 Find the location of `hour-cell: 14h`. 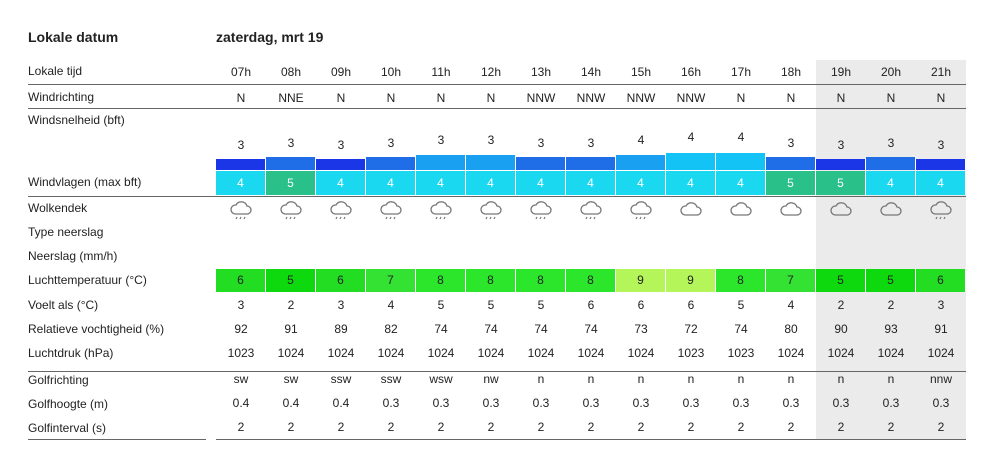

hour-cell: 14h is located at coordinates (591, 72).